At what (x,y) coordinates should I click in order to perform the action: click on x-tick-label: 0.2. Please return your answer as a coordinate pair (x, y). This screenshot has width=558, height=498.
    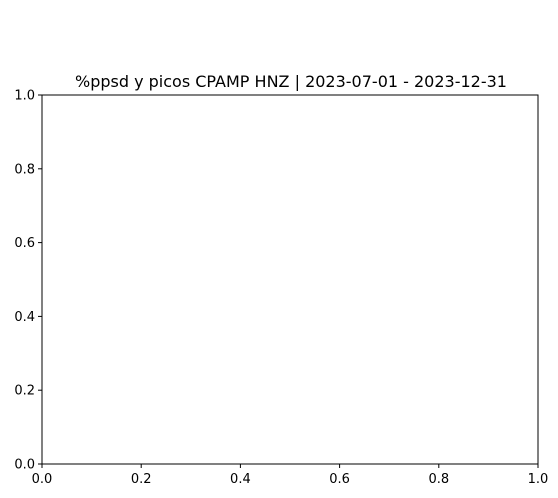
    Looking at the image, I should click on (141, 479).